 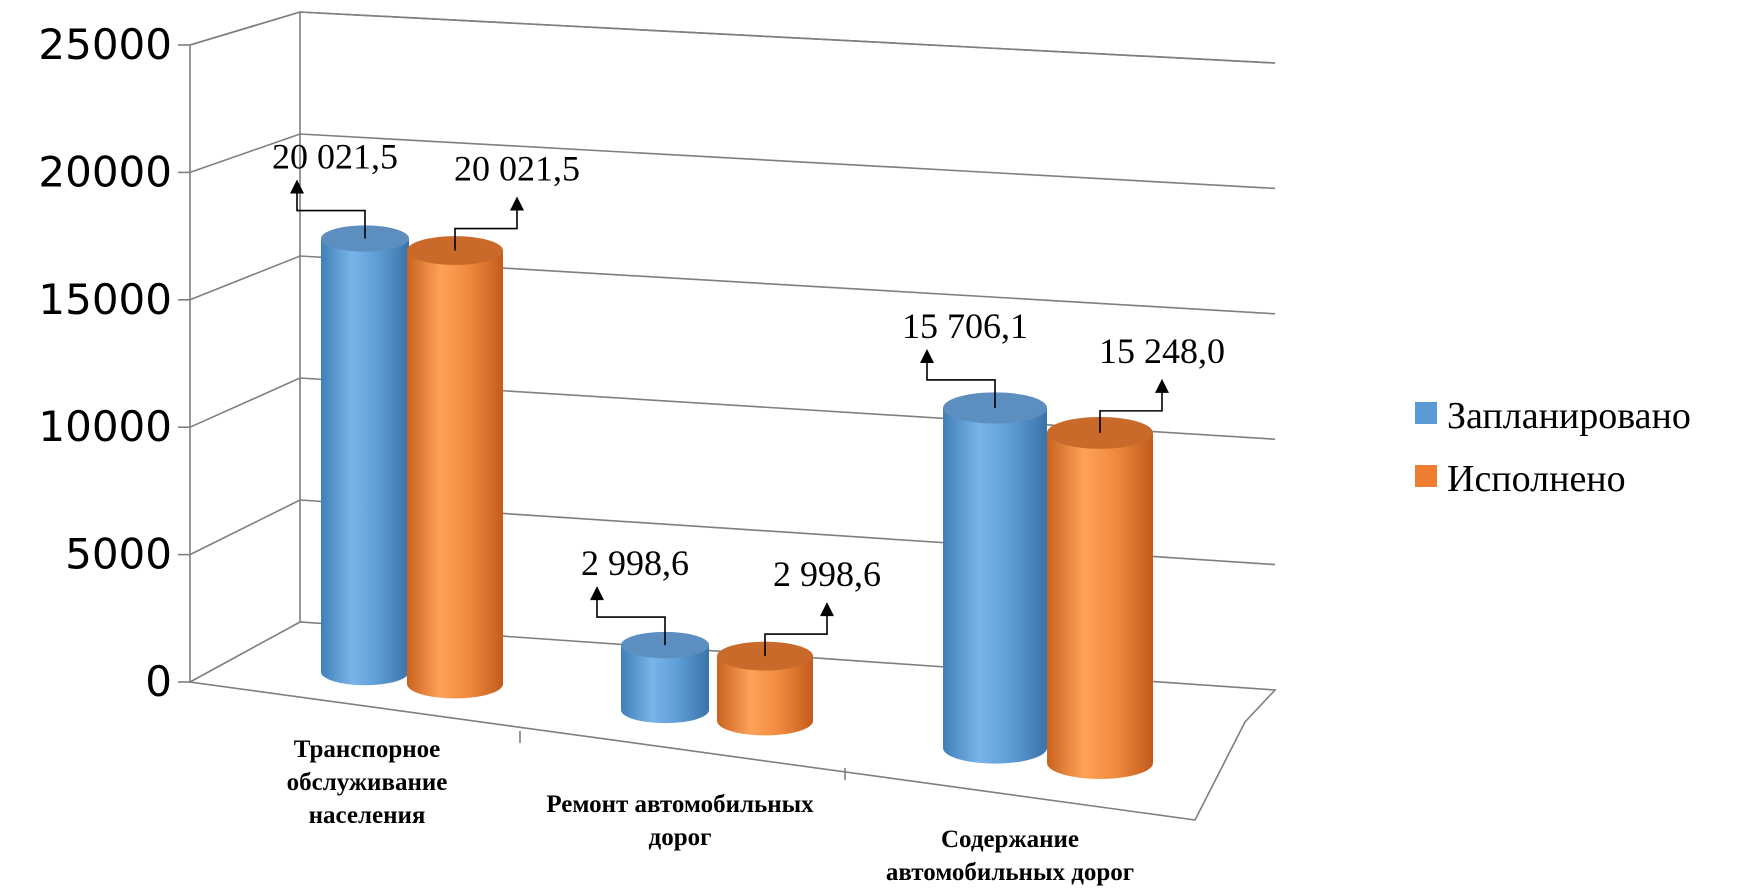 What do you see at coordinates (118, 554) in the screenshot?
I see `y-tick-label: 5000` at bounding box center [118, 554].